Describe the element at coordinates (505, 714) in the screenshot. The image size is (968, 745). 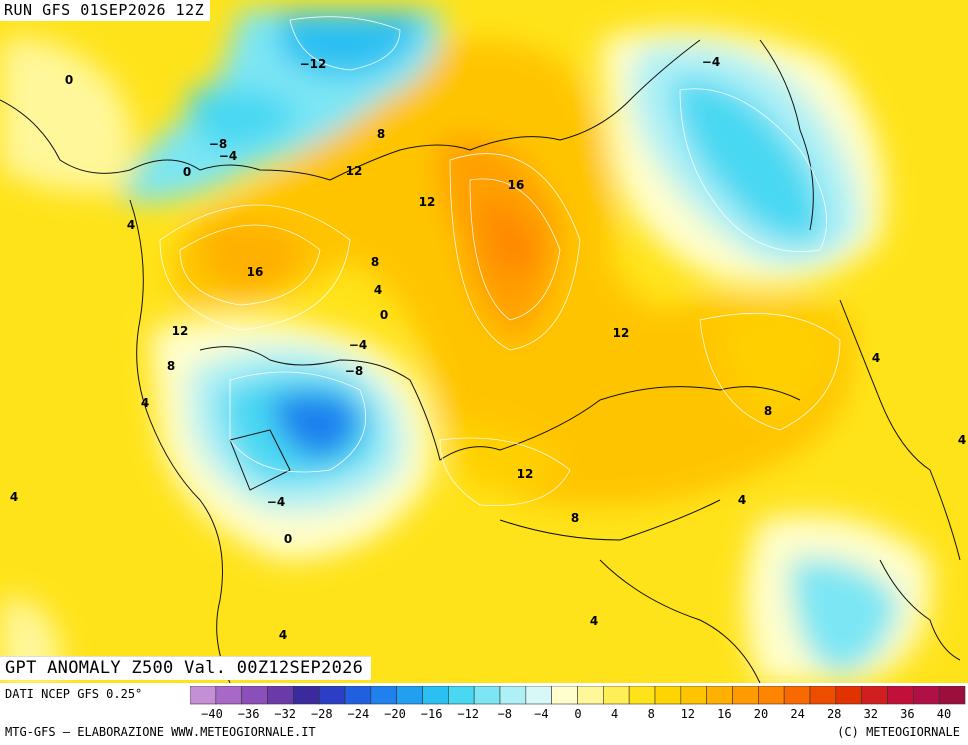
I see `legend-tick-label: −8` at that location.